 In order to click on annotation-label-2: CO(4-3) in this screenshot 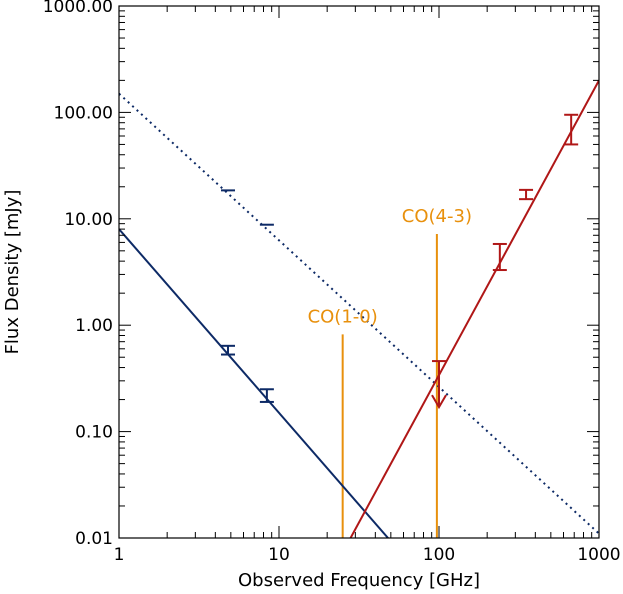, I will do `click(437, 216)`.